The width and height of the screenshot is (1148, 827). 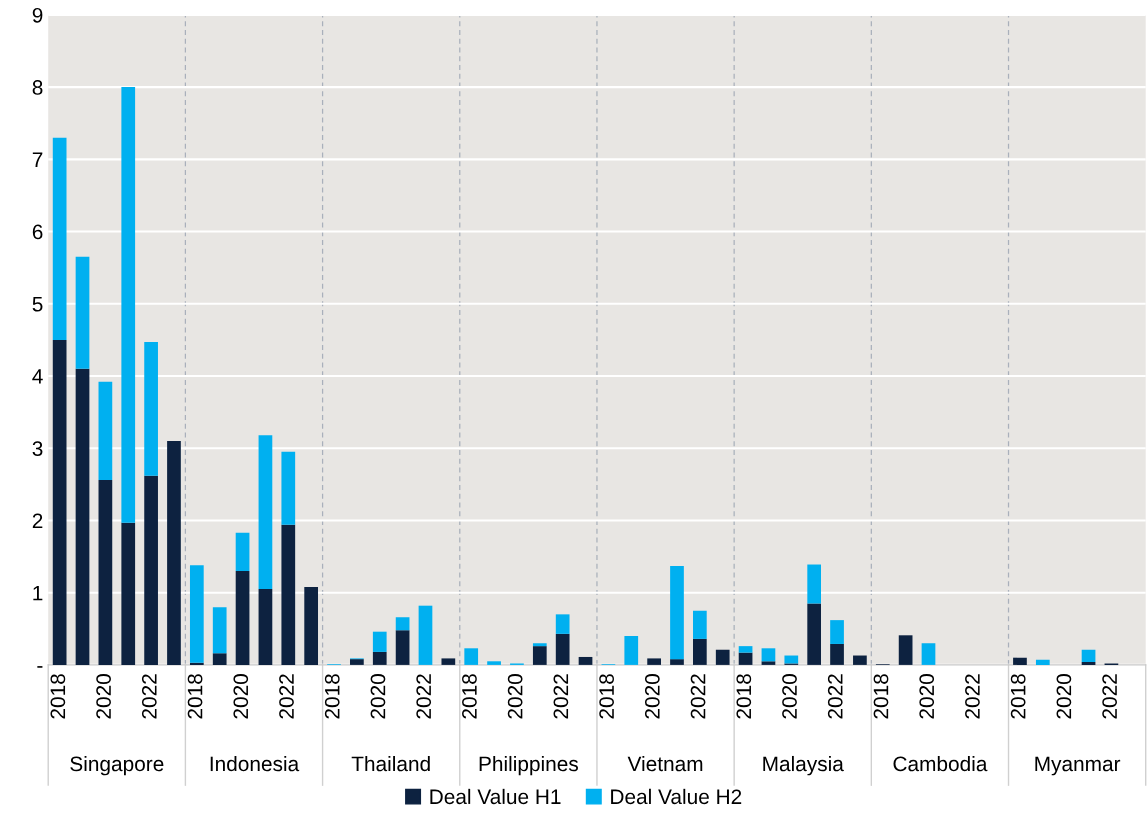 What do you see at coordinates (37, 521) in the screenshot?
I see `y-tick-label: 2` at bounding box center [37, 521].